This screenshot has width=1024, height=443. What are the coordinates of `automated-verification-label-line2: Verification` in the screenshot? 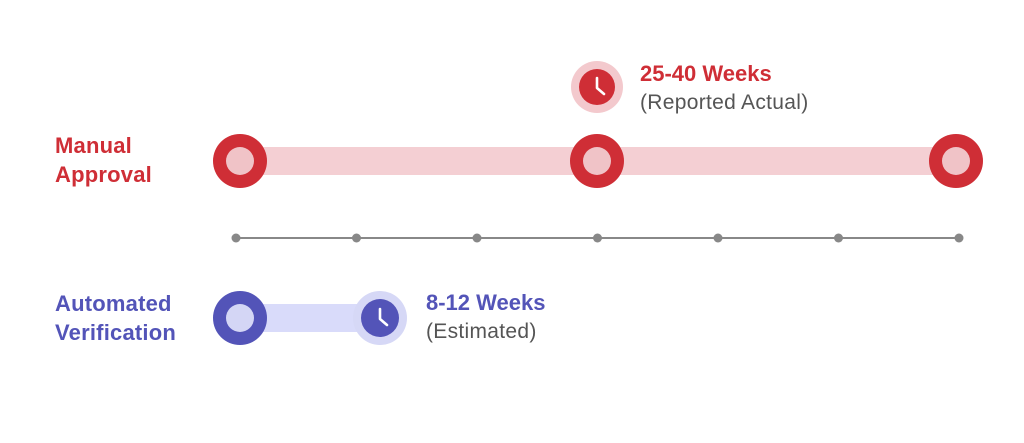 It's located at (115, 332).